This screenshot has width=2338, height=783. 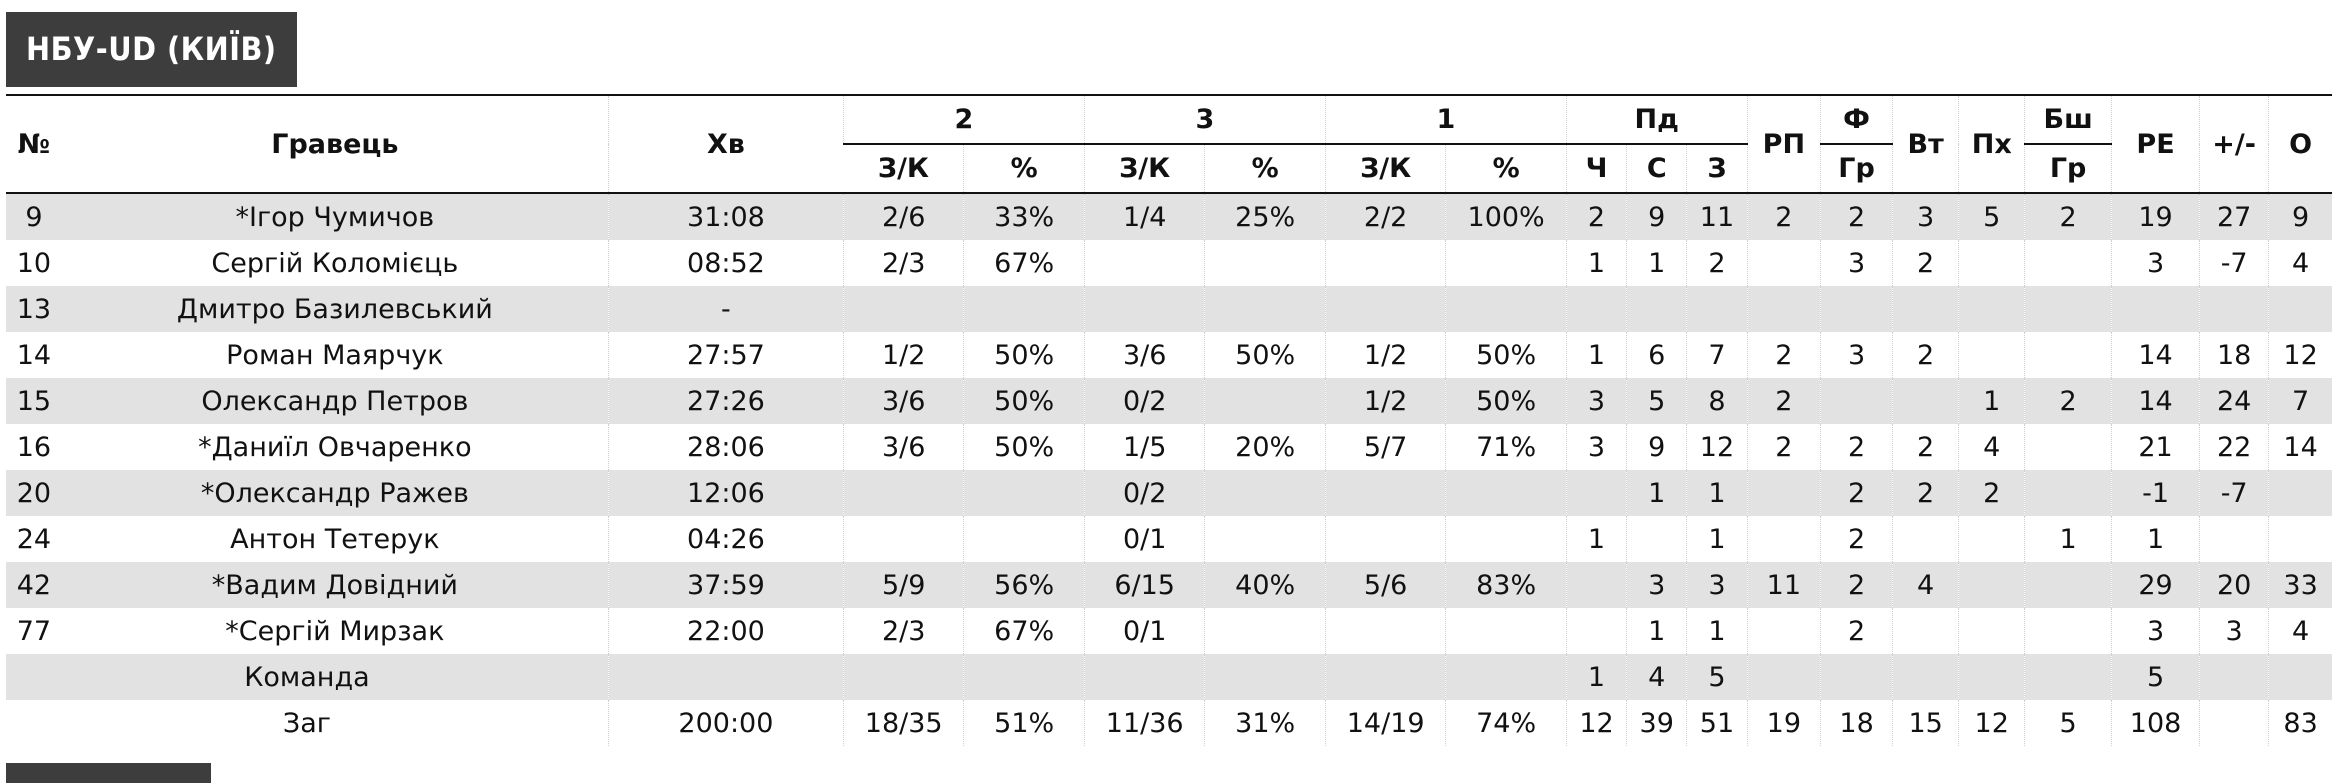 What do you see at coordinates (34, 401) in the screenshot?
I see `cell-num: 15` at bounding box center [34, 401].